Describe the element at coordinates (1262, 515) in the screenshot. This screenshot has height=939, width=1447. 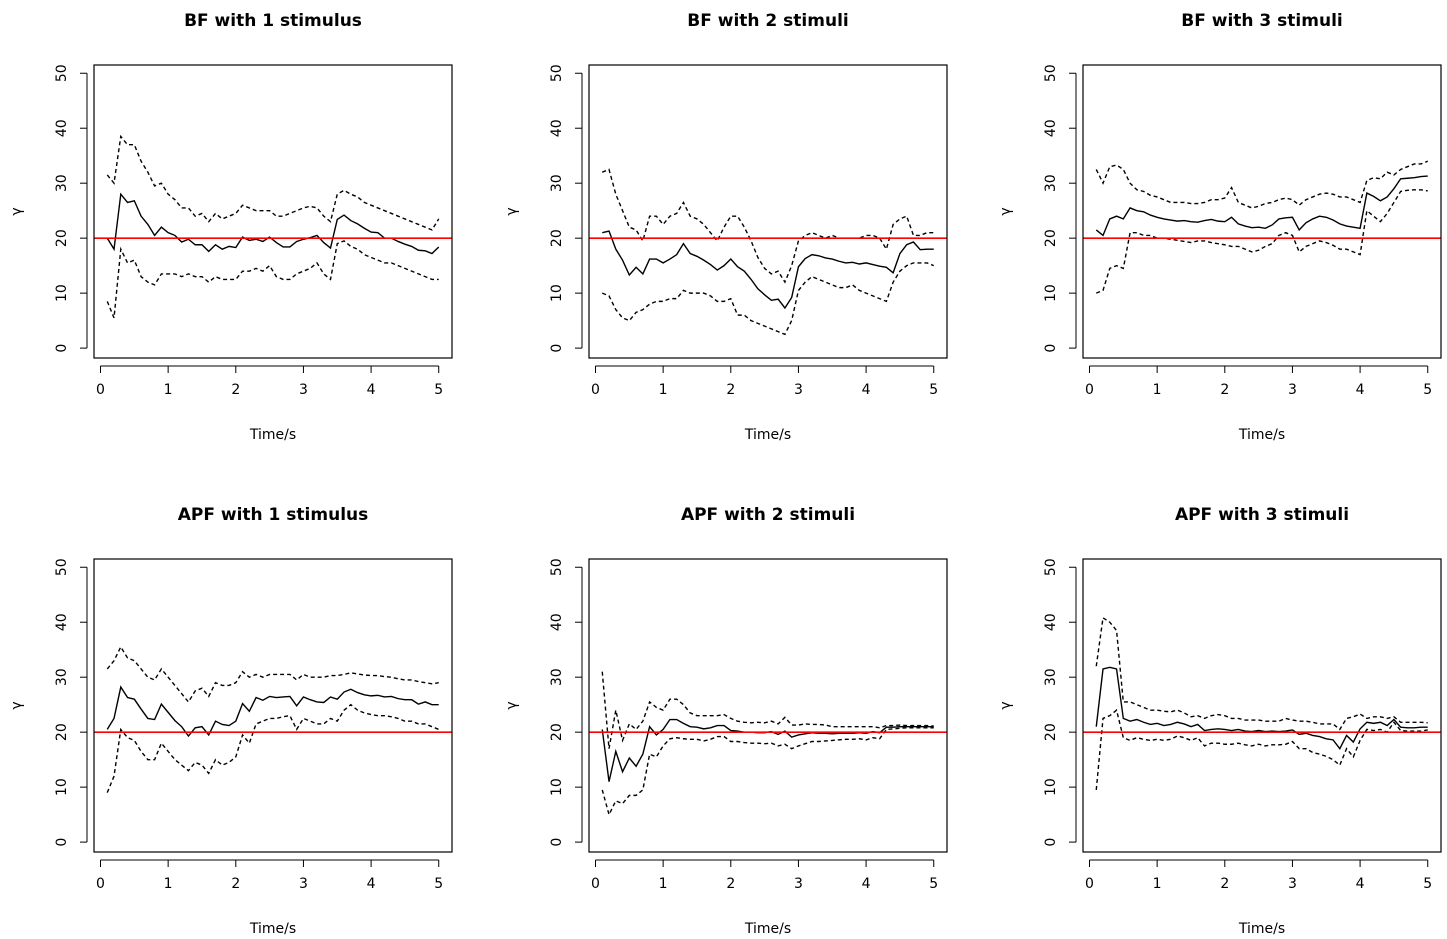
I see `panel-title: APF with 3 stimuli` at that location.